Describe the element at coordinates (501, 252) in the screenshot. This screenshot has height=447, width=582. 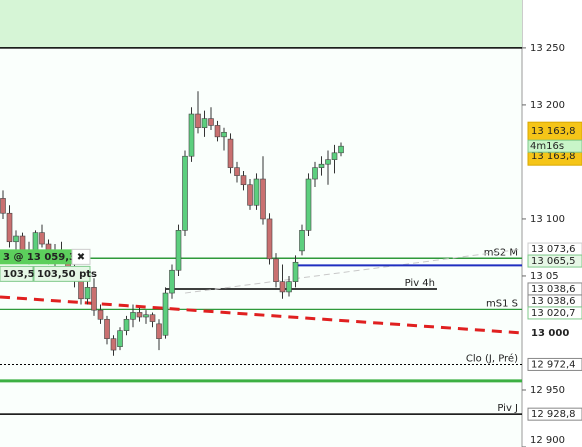
I see `level-label: mS2 M` at that location.